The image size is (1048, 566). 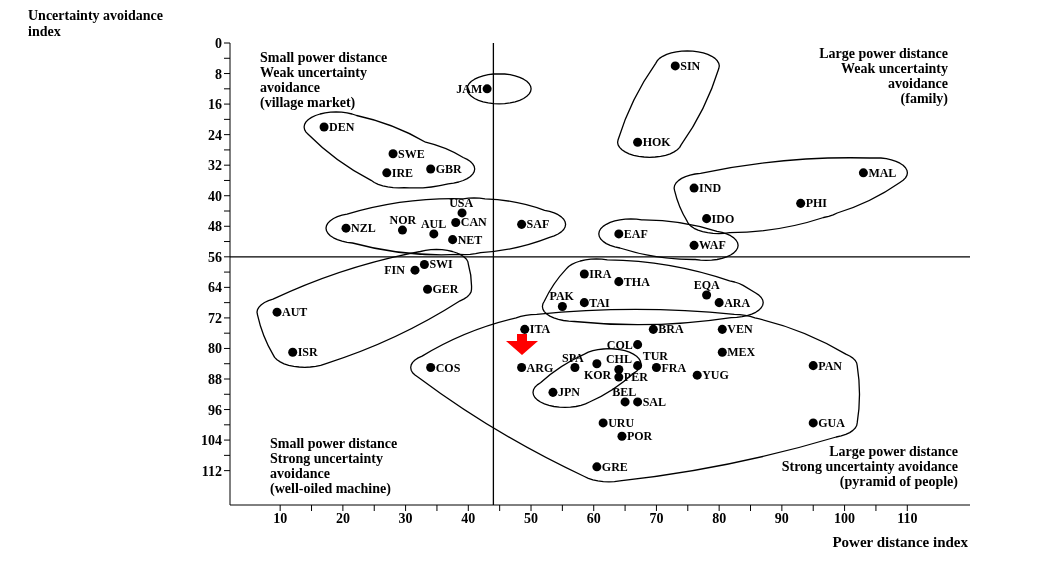 I want to click on data-label: MAL, so click(x=882, y=172).